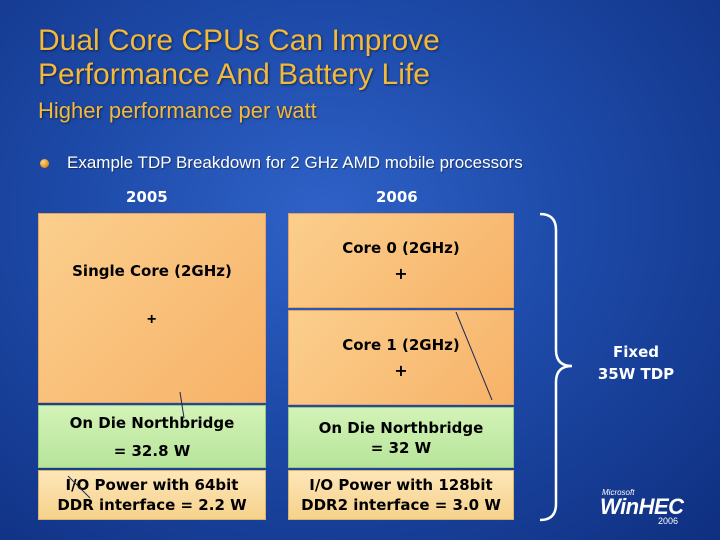 This screenshot has width=720, height=540. What do you see at coordinates (152, 436) in the screenshot?
I see `northbridge-box-2005: On Die Northbridge = 32.8 W` at bounding box center [152, 436].